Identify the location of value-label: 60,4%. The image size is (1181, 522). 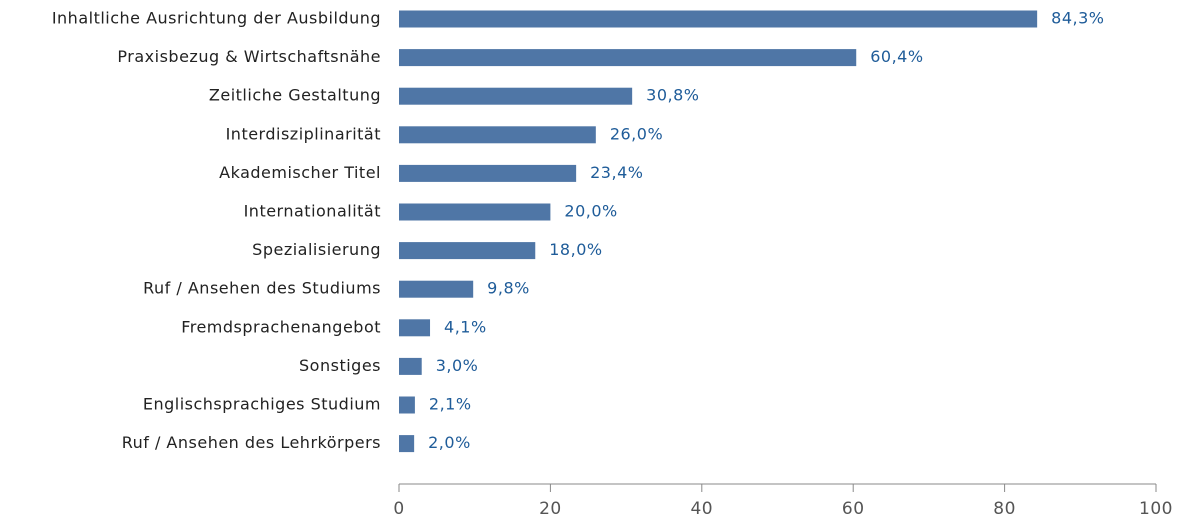
(896, 56).